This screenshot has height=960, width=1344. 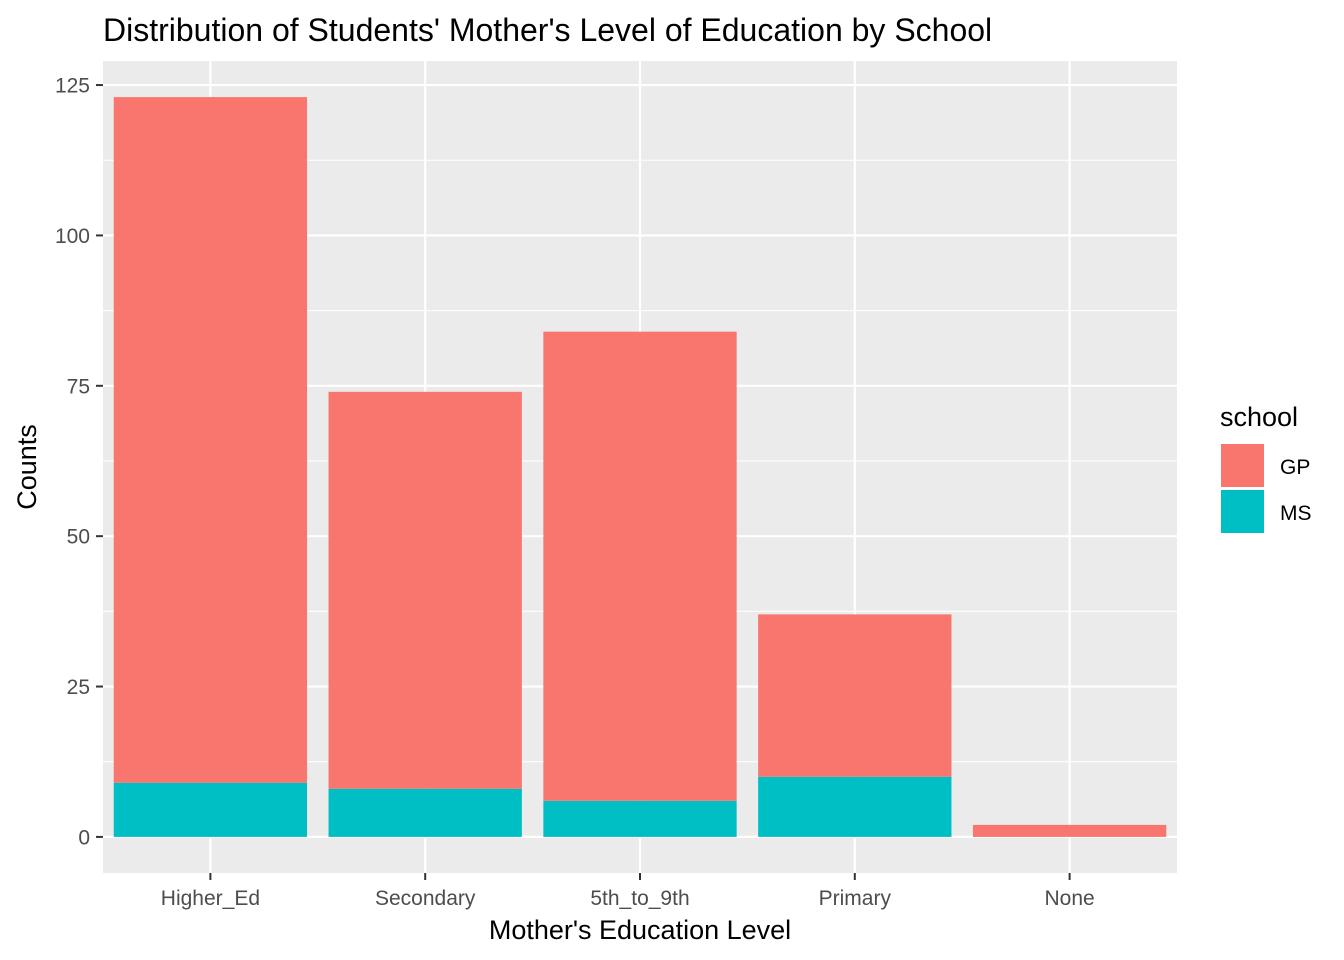 What do you see at coordinates (78, 386) in the screenshot?
I see `y-tick-label: 75` at bounding box center [78, 386].